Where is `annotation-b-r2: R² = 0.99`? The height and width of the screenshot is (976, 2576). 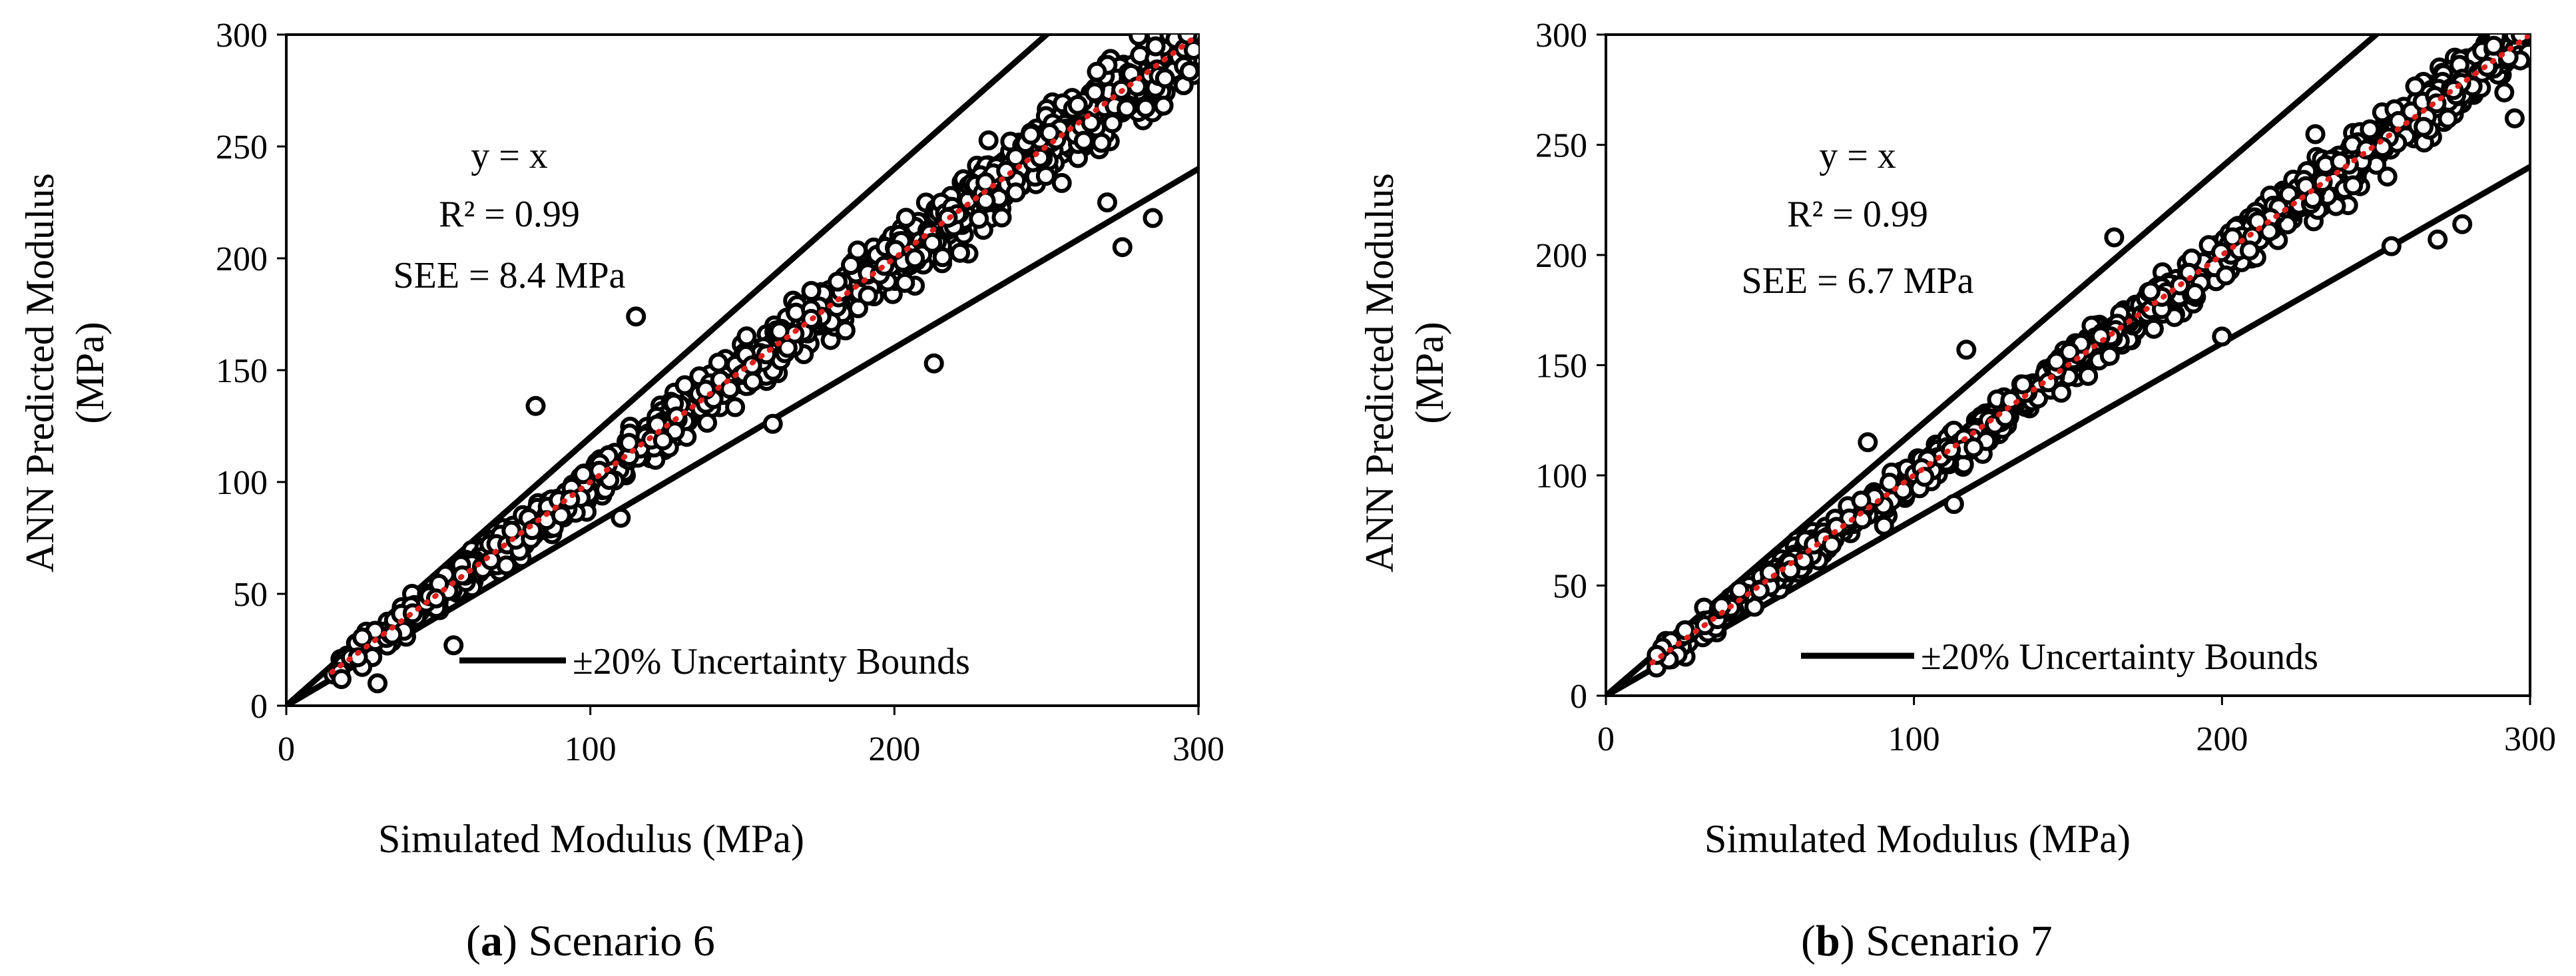 annotation-b-r2: R² = 0.99 is located at coordinates (1858, 214).